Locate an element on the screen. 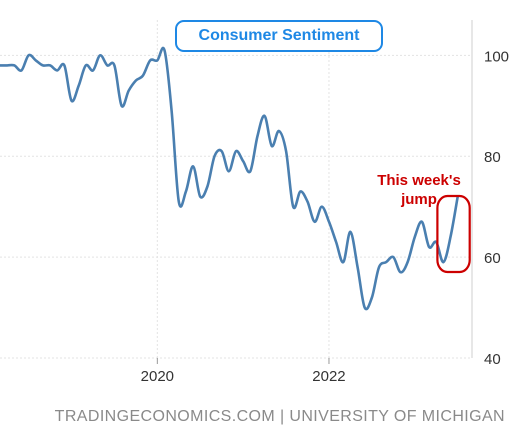 The image size is (525, 430). x-tick-label: 2020 is located at coordinates (157, 376).